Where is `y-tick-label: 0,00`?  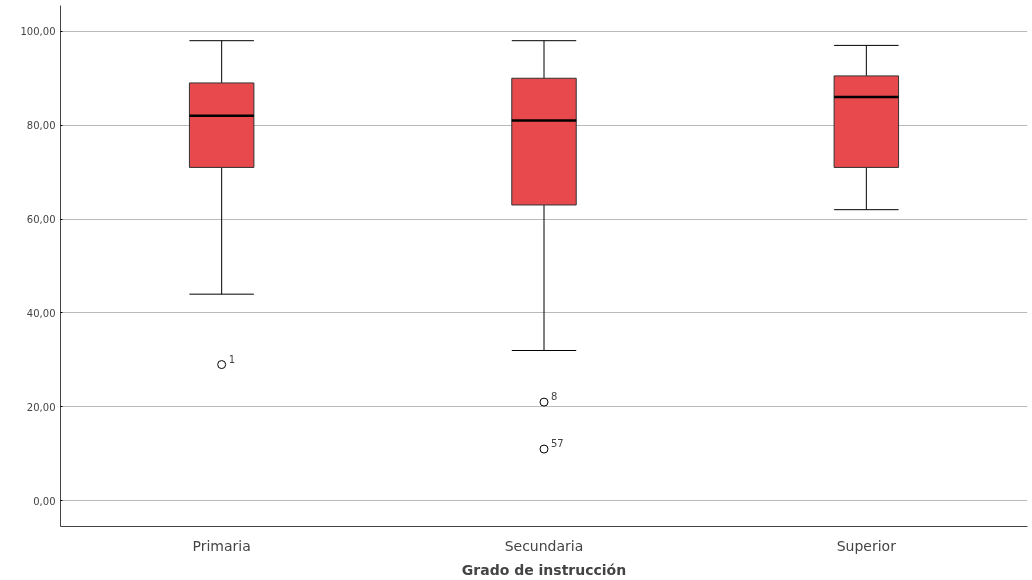
y-tick-label: 0,00 is located at coordinates (44, 501).